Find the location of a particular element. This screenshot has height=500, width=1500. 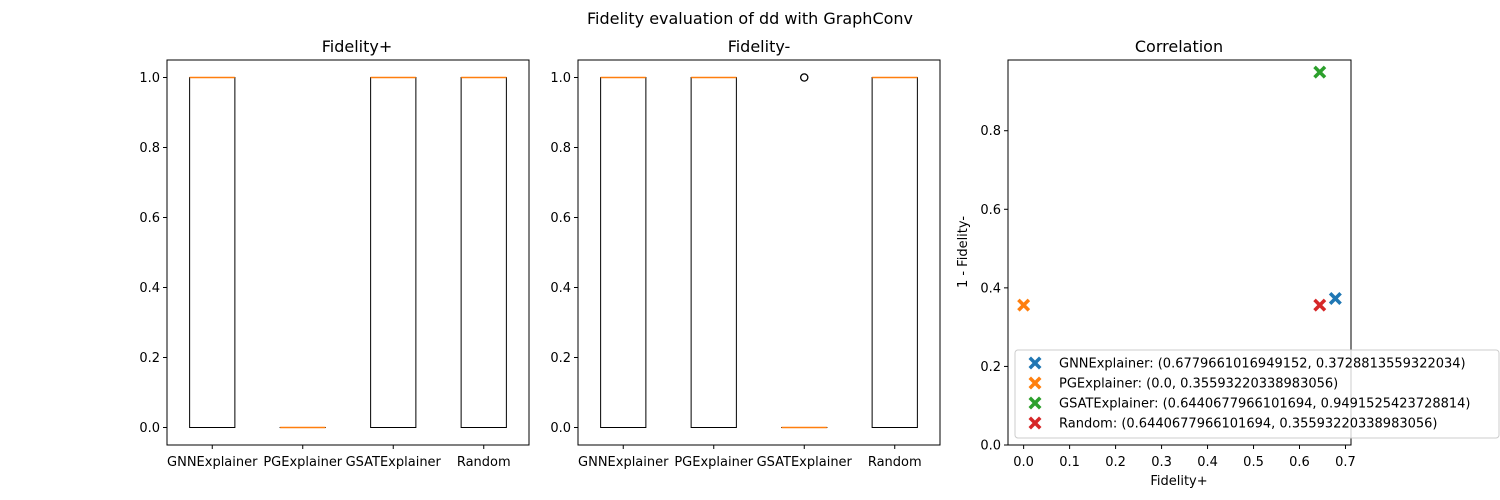

fidelity-minus-ytick-label: 0.8 is located at coordinates (560, 148).